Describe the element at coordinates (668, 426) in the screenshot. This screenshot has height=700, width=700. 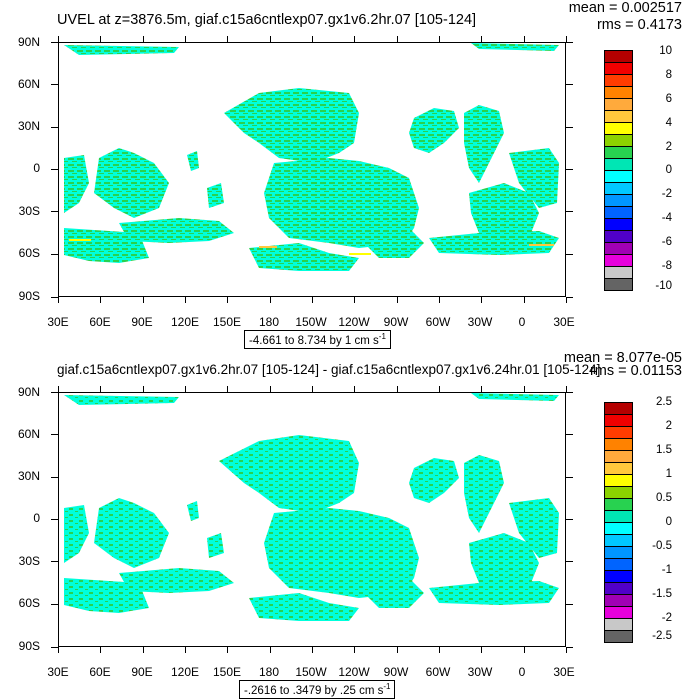
I see `colorbar-label: 2` at that location.